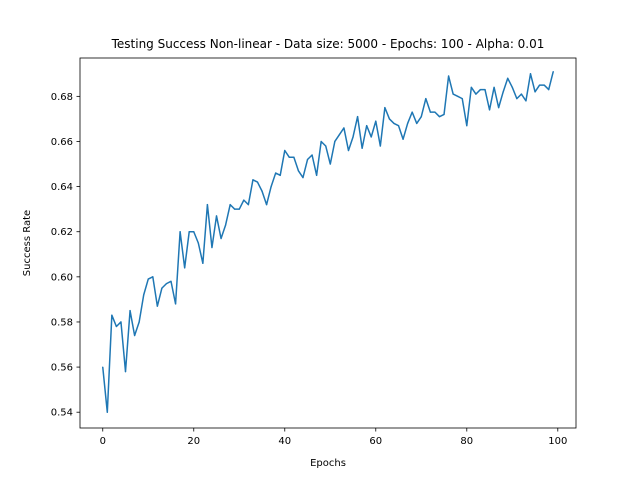 This screenshot has height=480, width=640. Describe the element at coordinates (62, 277) in the screenshot. I see `y-tick-label: 0.60` at that location.